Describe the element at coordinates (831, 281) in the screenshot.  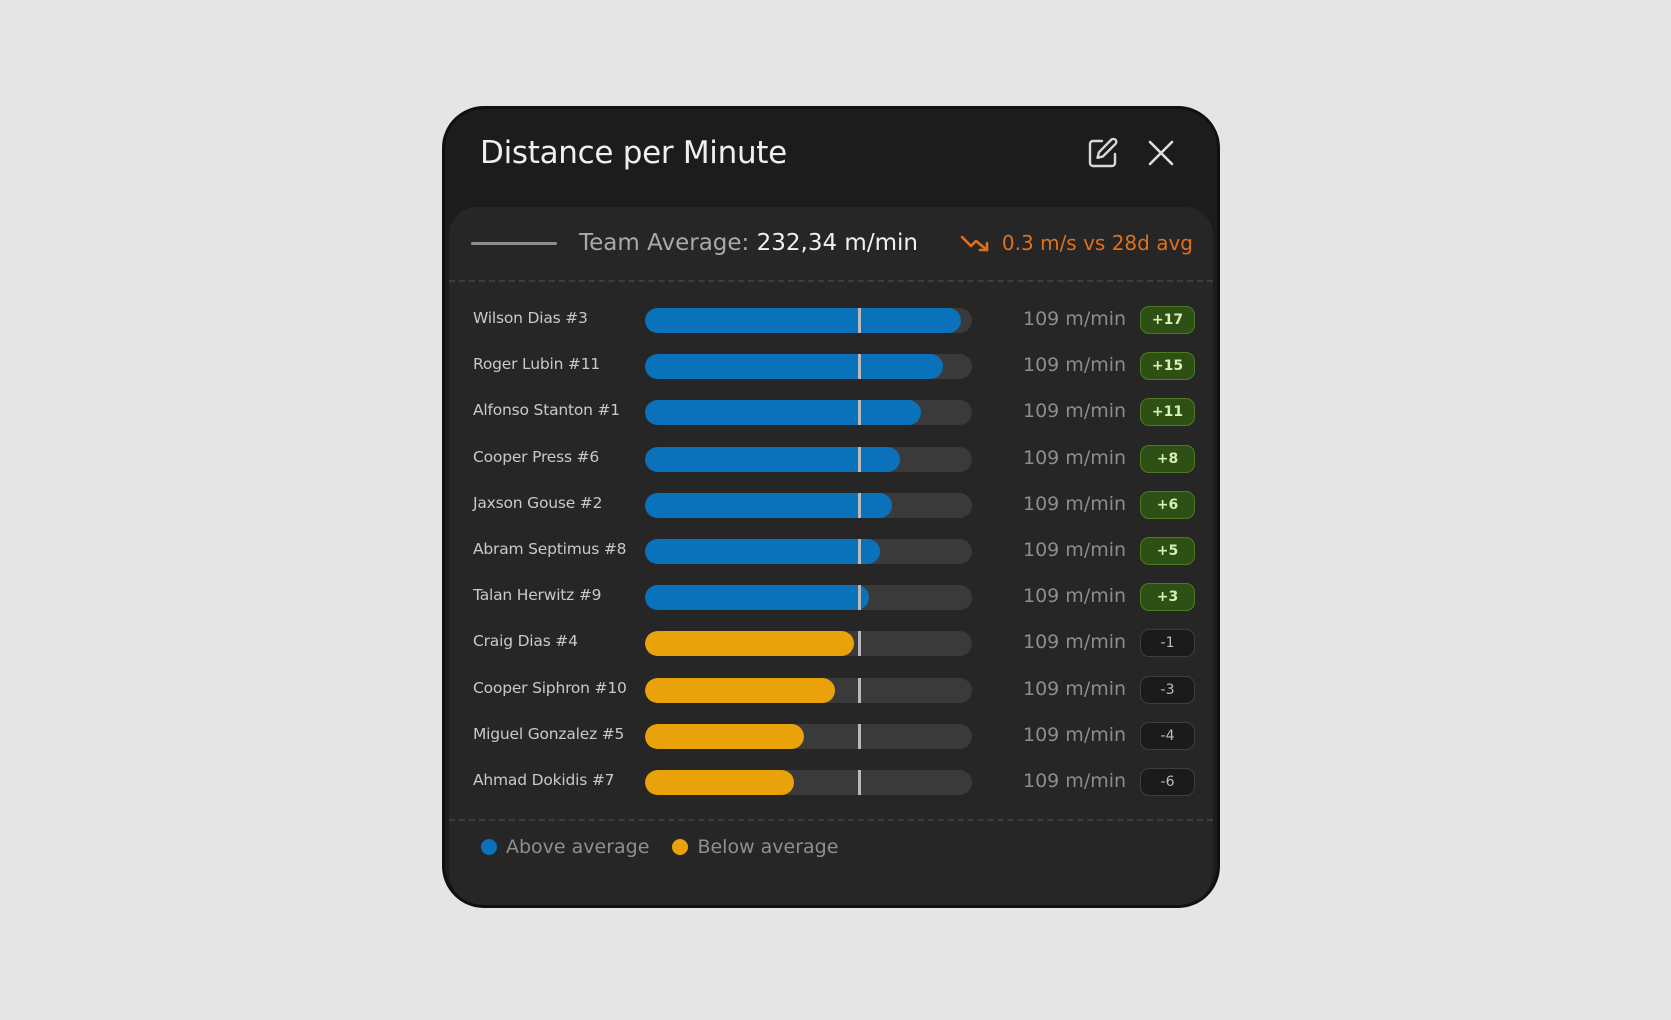
I see `divider-top` at that location.